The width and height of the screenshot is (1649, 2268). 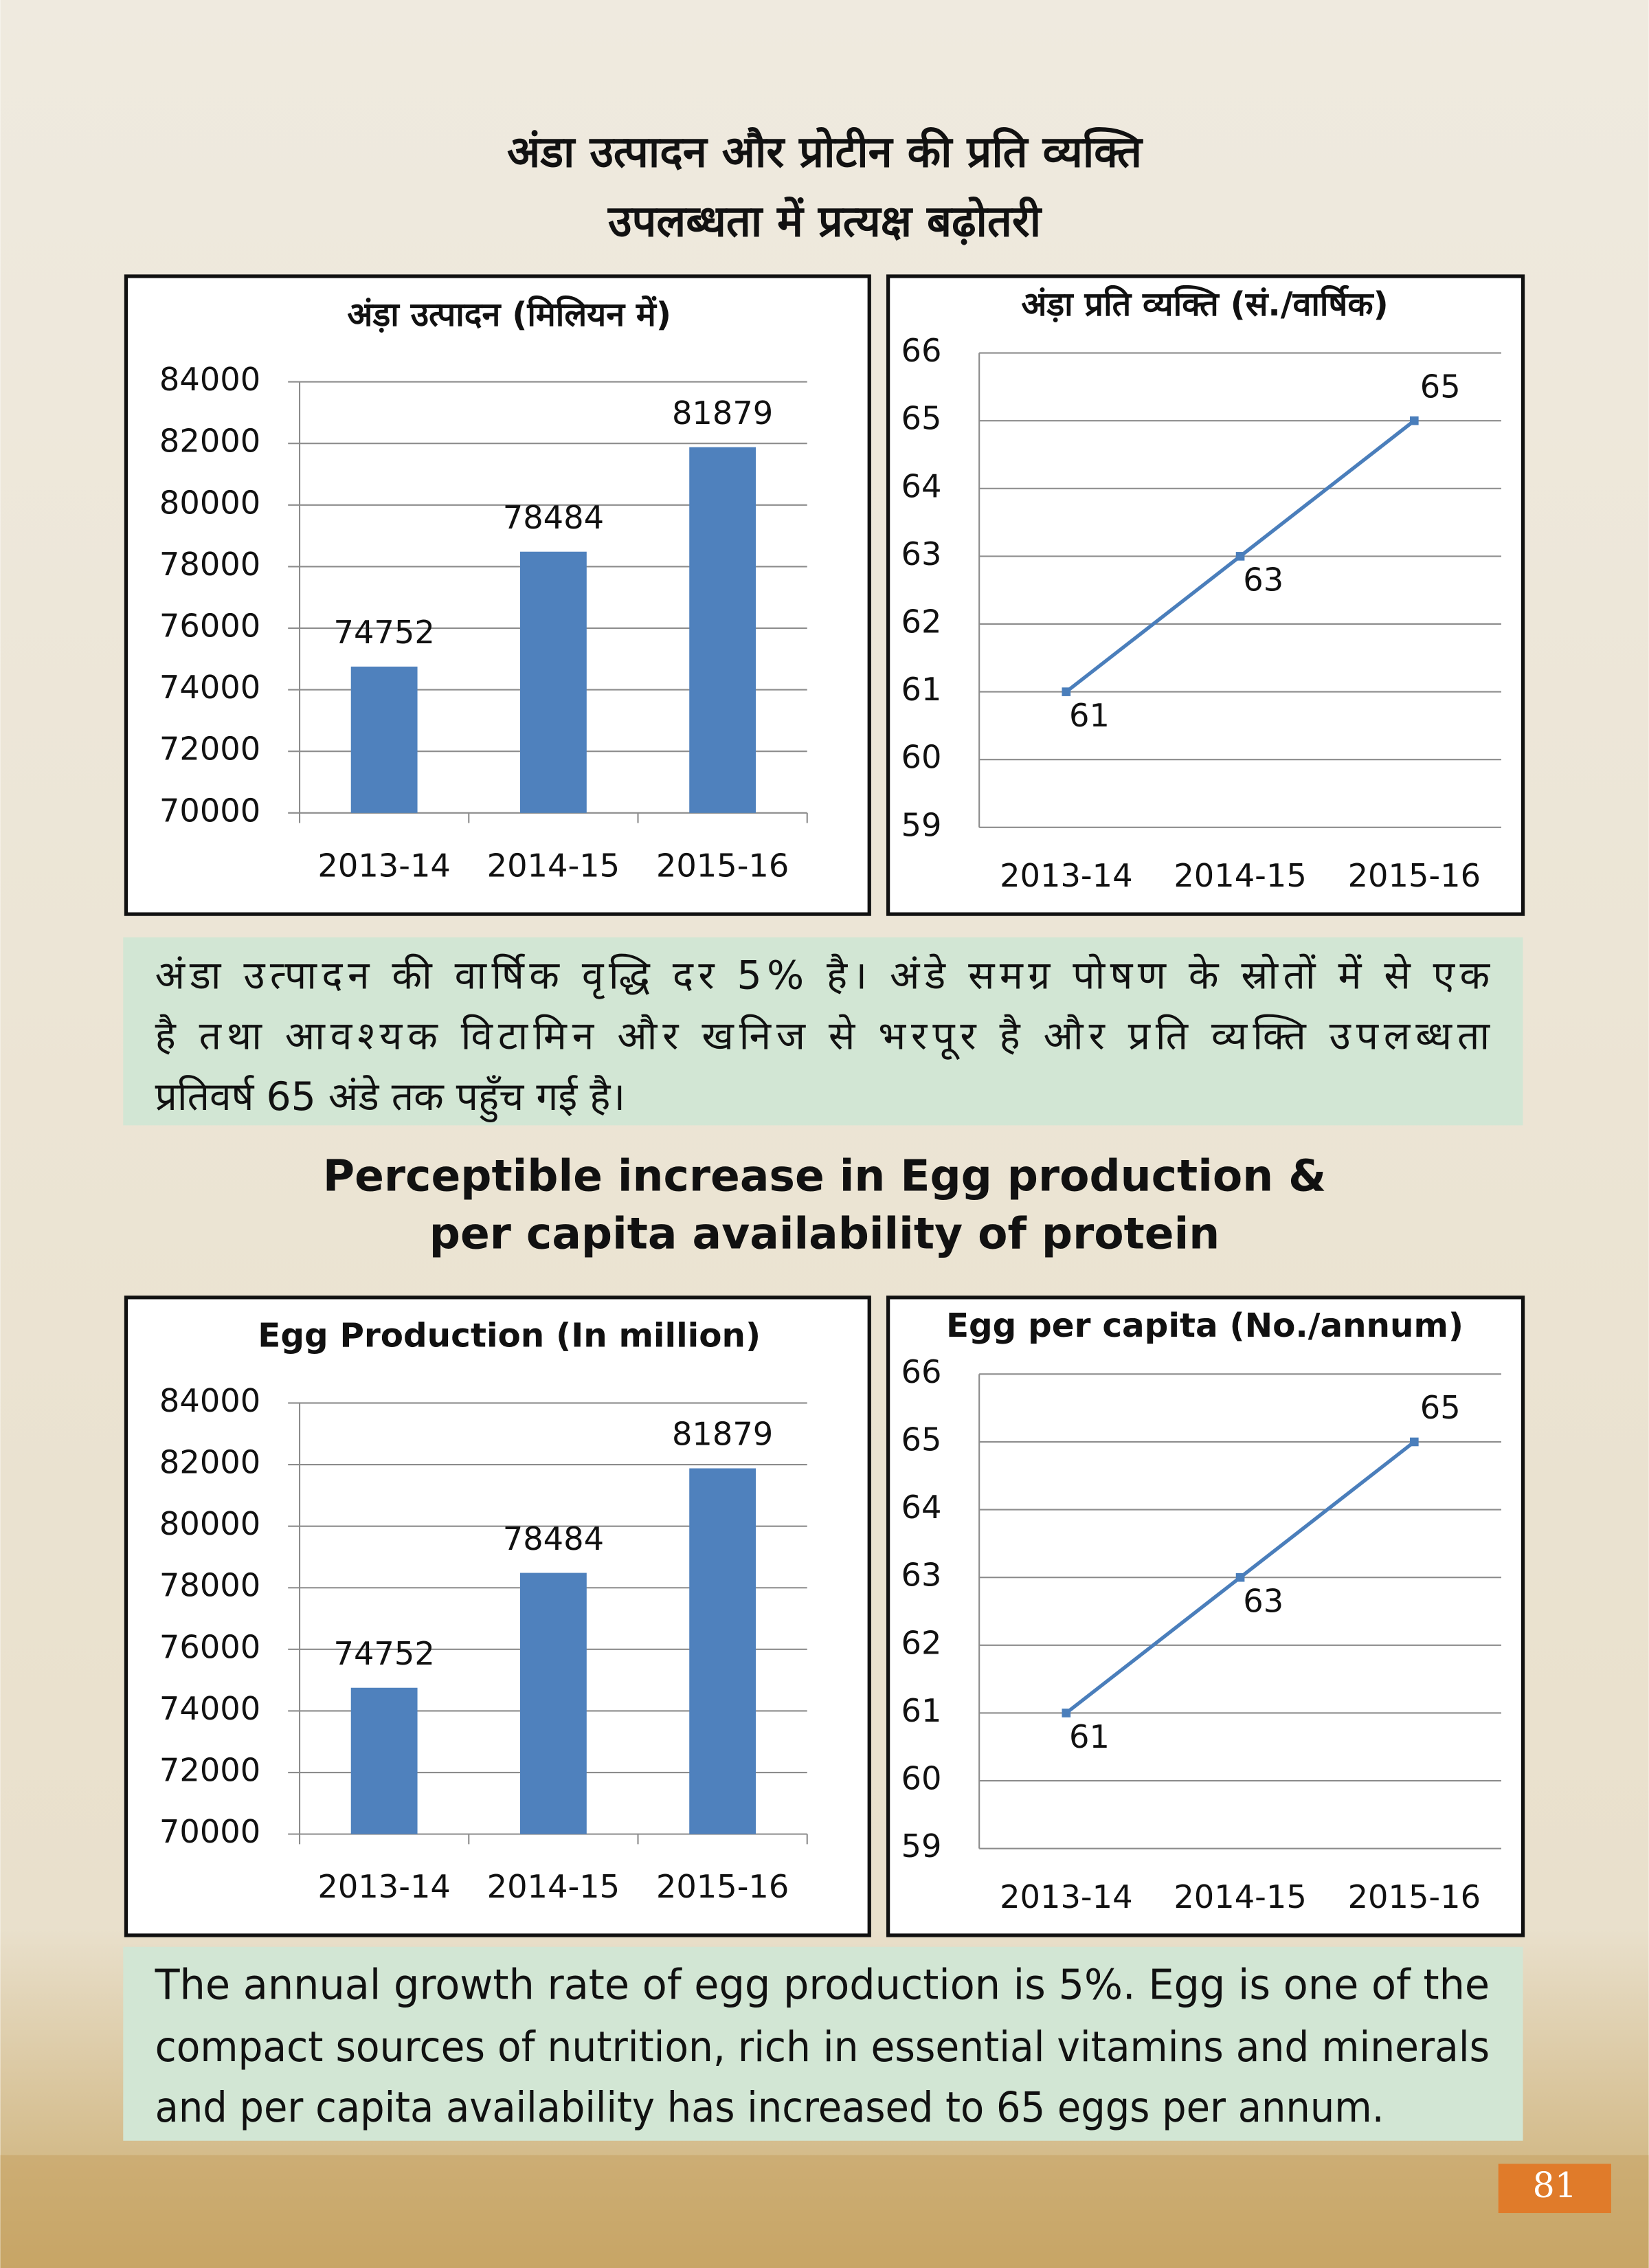 I want to click on chart-title: अंड़ा प्रति व्यक्ति (सं./वार्षिक), so click(x=1204, y=304).